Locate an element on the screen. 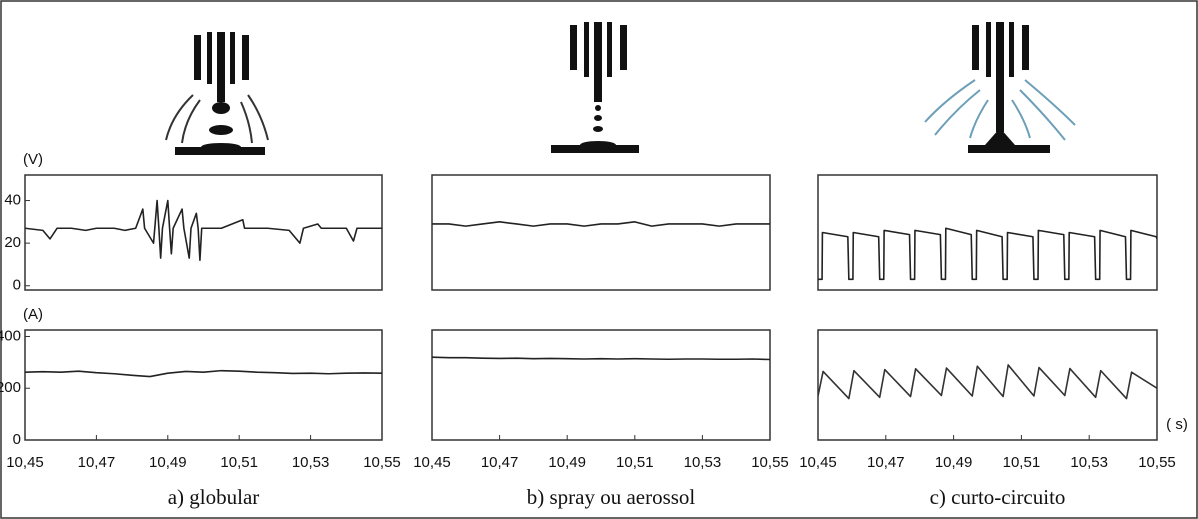 This screenshot has width=1198, height=519. torch-globular is located at coordinates (217, 93).